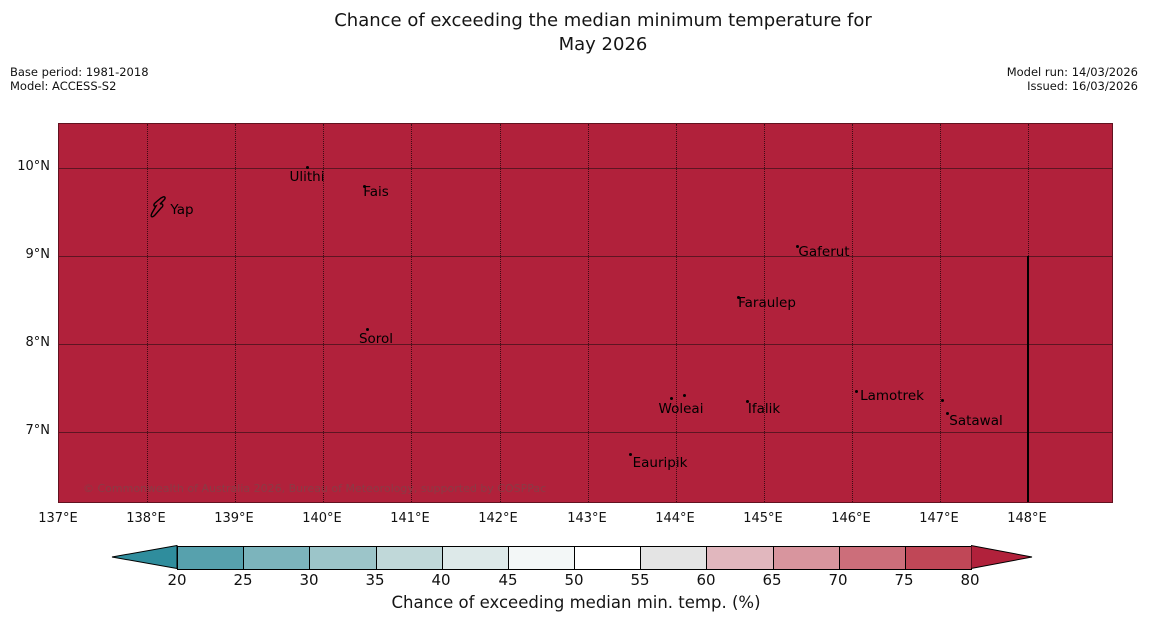  What do you see at coordinates (38, 254) in the screenshot?
I see `lat-tick-9n: 9°N` at bounding box center [38, 254].